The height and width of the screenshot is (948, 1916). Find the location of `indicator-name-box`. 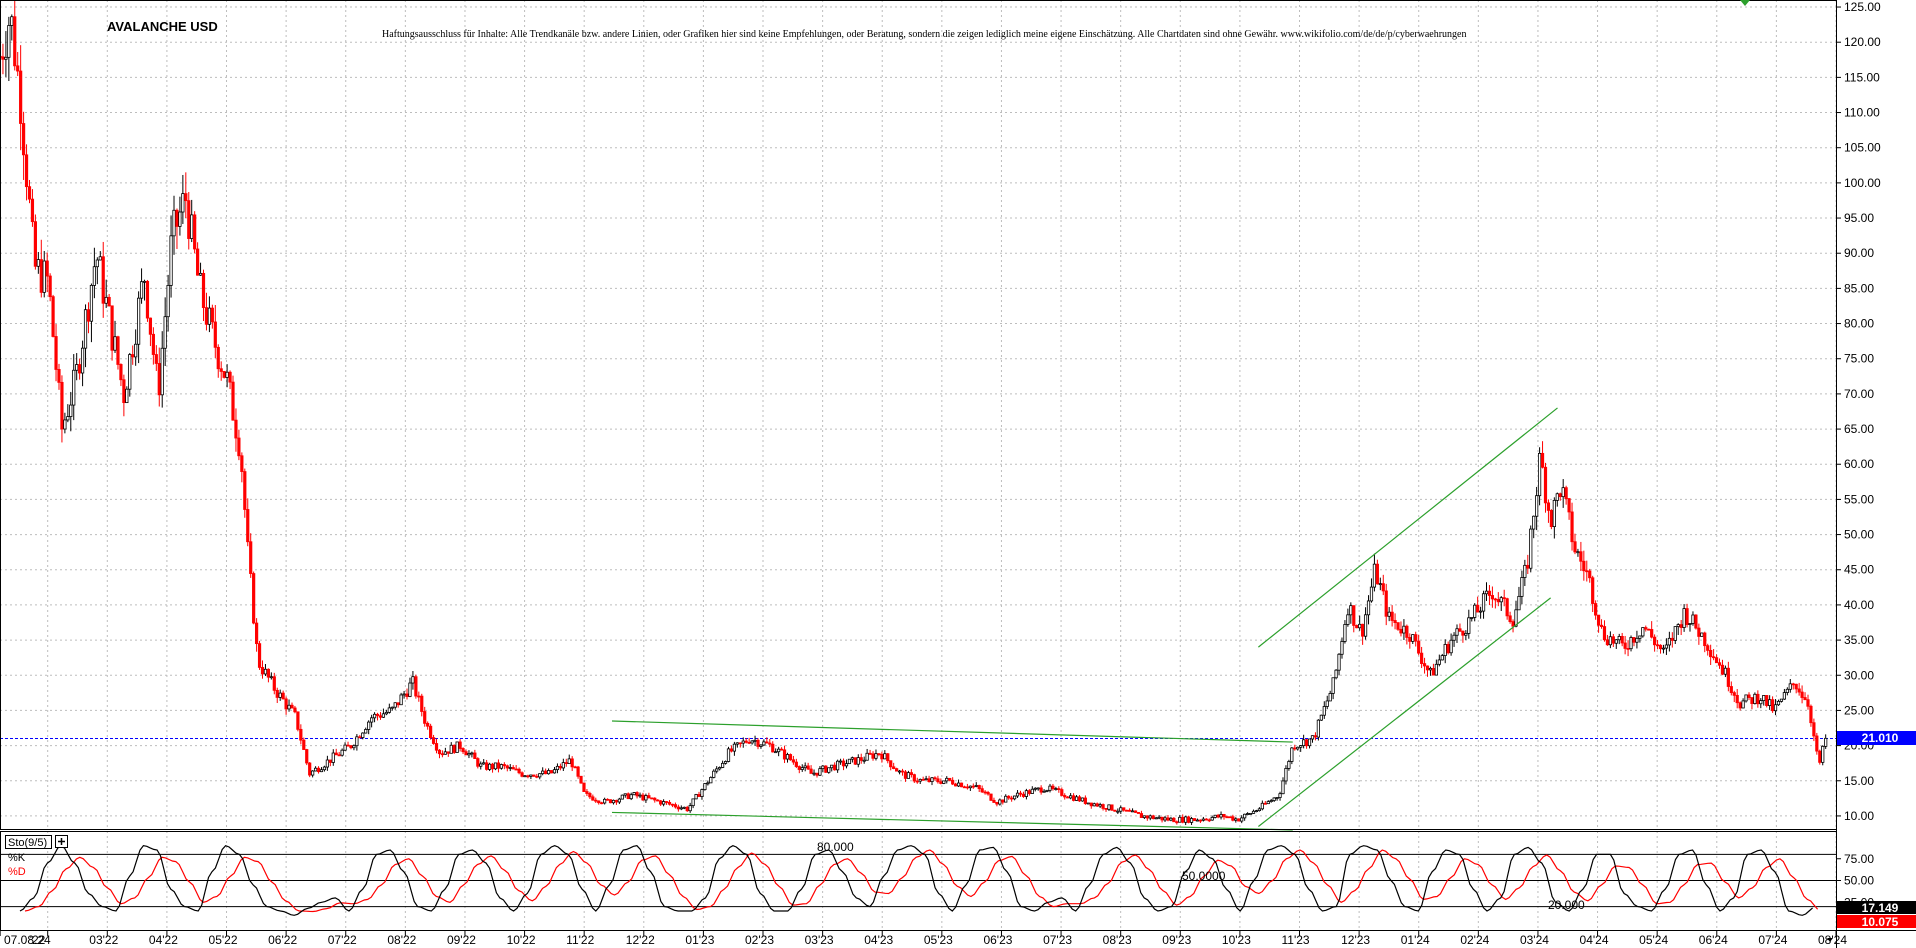

indicator-name-box is located at coordinates (28, 842).